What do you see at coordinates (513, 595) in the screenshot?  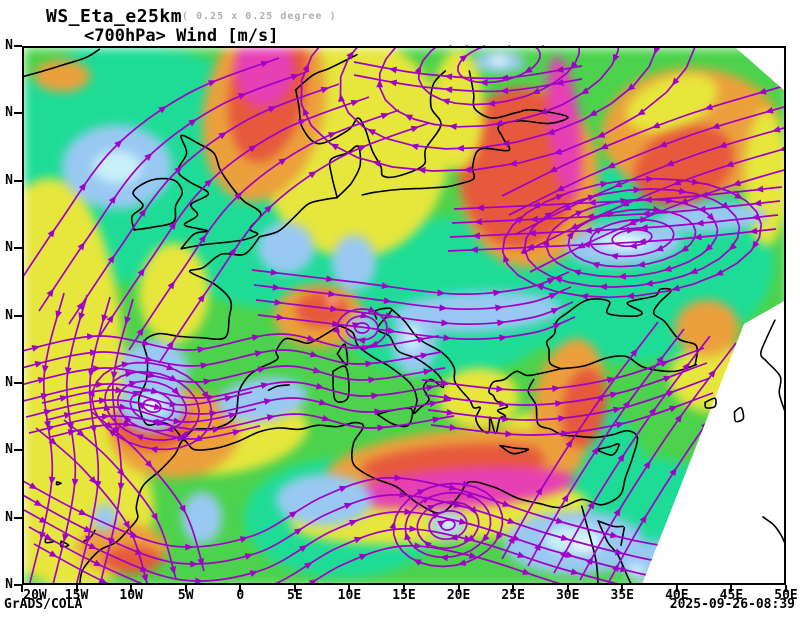 I see `x-tick-label: 25E` at bounding box center [513, 595].